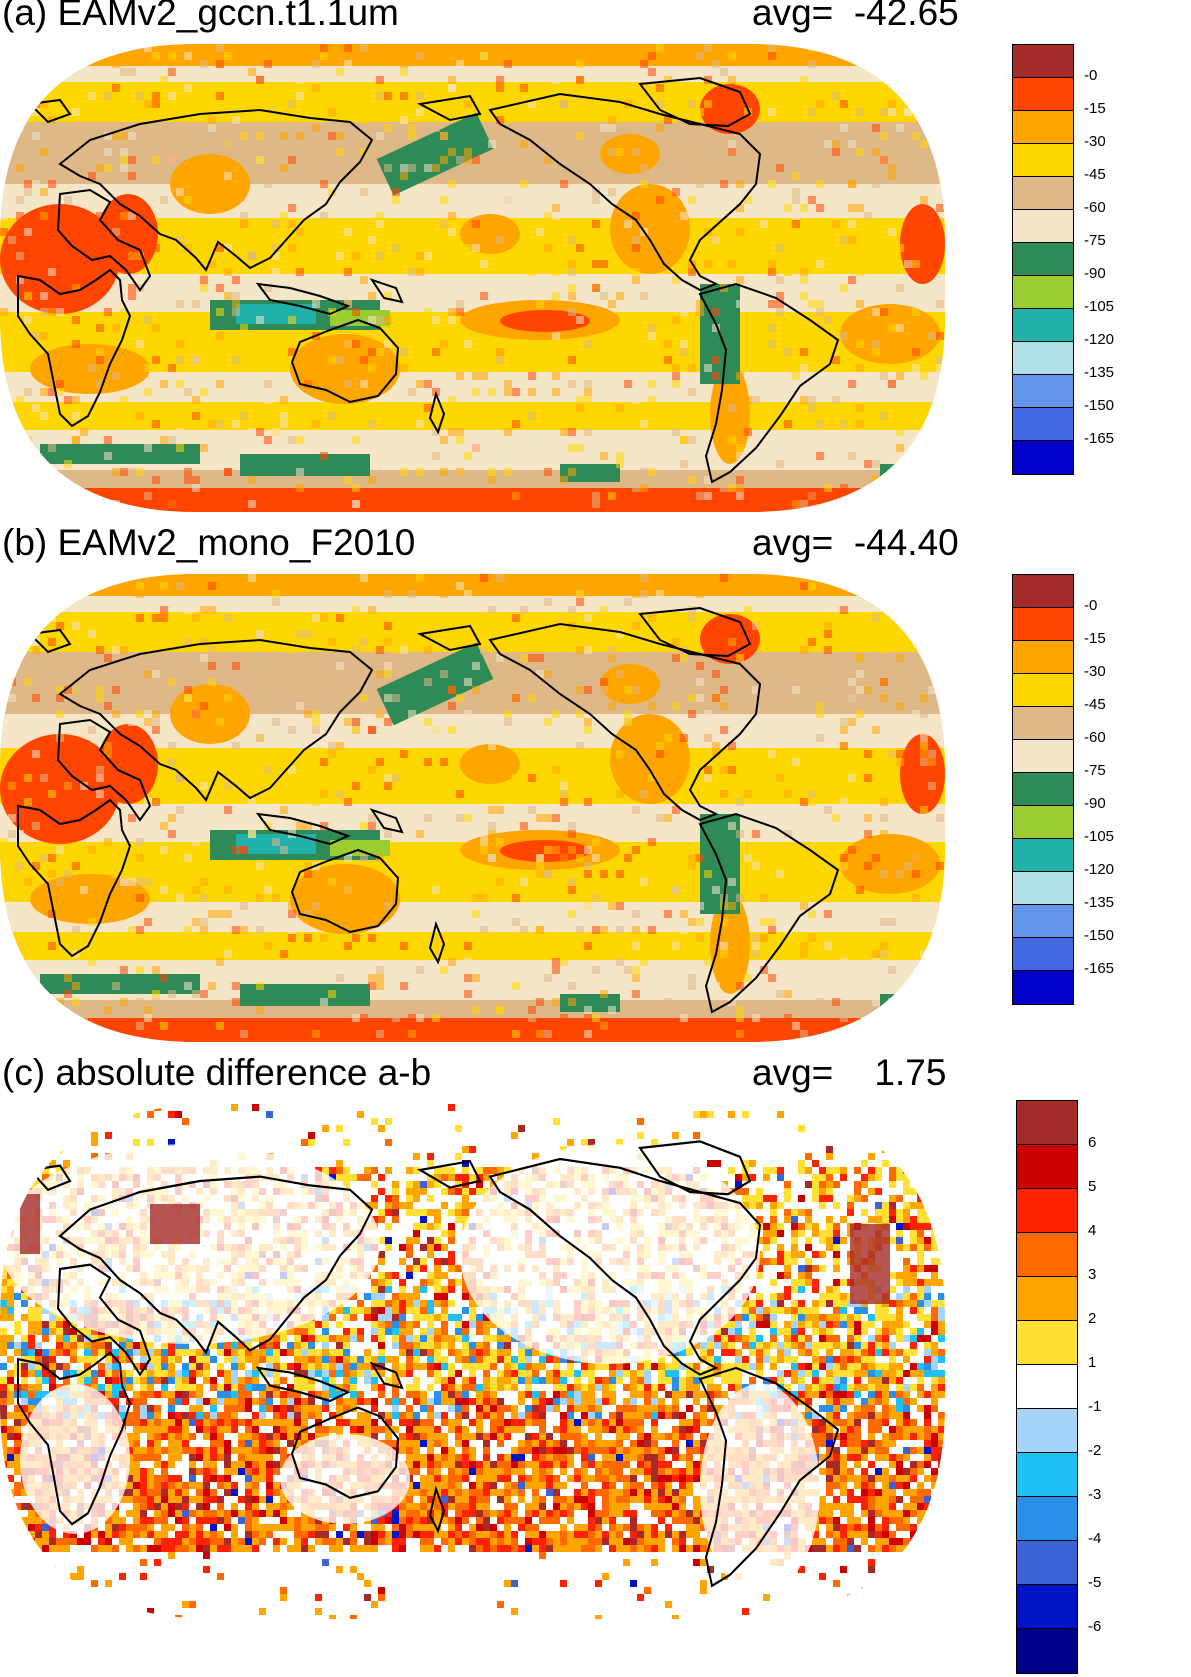 The image size is (1191, 1677). I want to click on colorbar-swatch, so click(1043, 325).